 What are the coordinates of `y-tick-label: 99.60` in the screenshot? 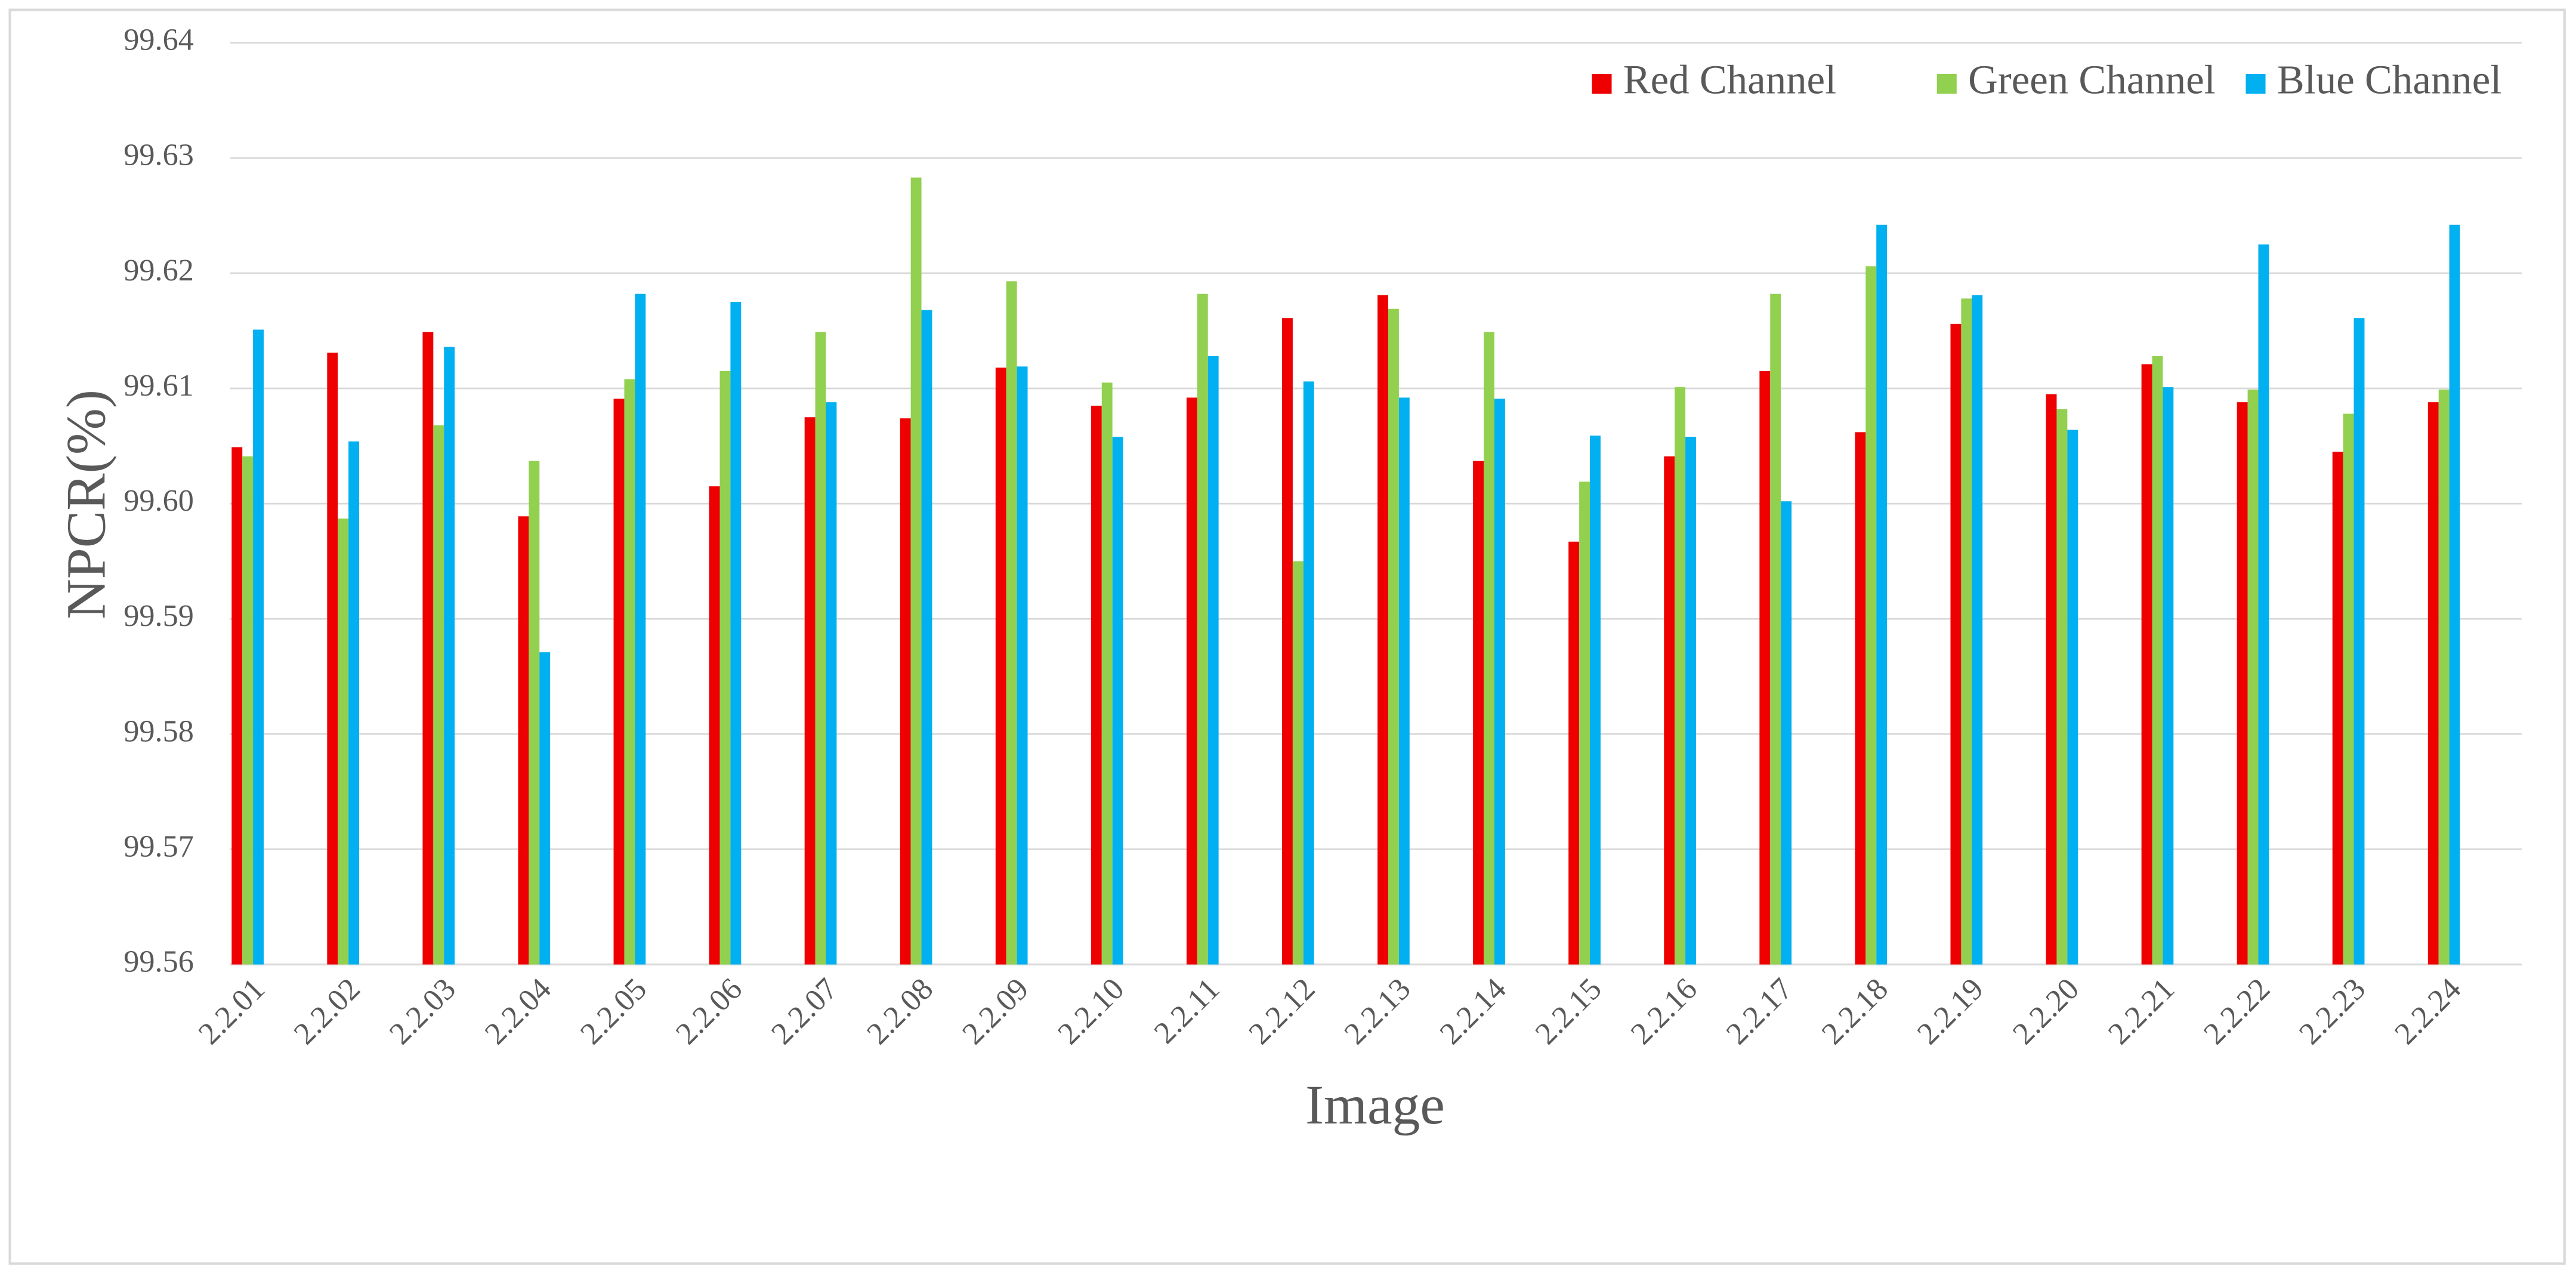 It's located at (158, 500).